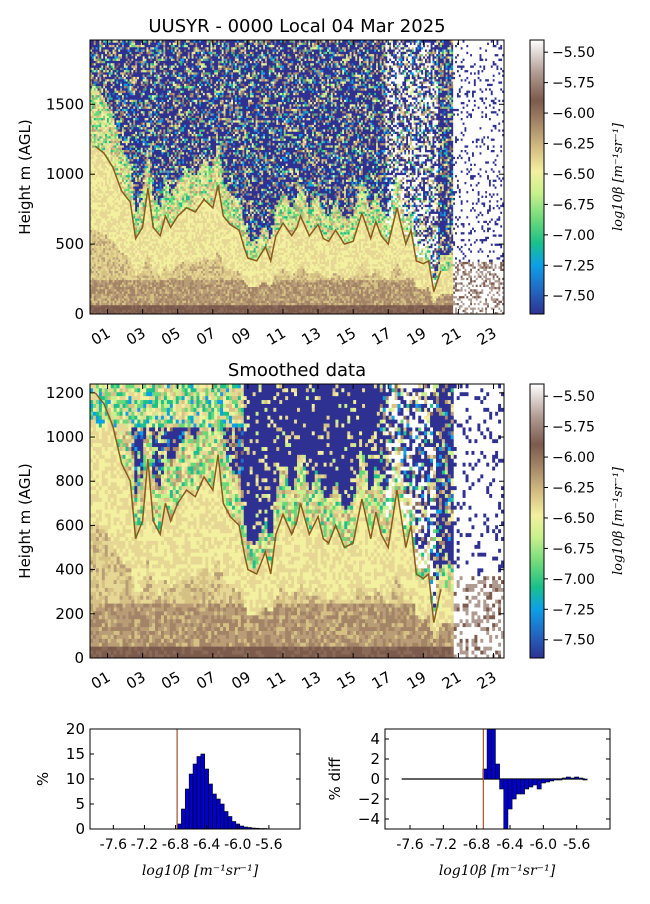 The height and width of the screenshot is (904, 650). What do you see at coordinates (144, 845) in the screenshot?
I see `x-tick-label: -7.2` at bounding box center [144, 845].